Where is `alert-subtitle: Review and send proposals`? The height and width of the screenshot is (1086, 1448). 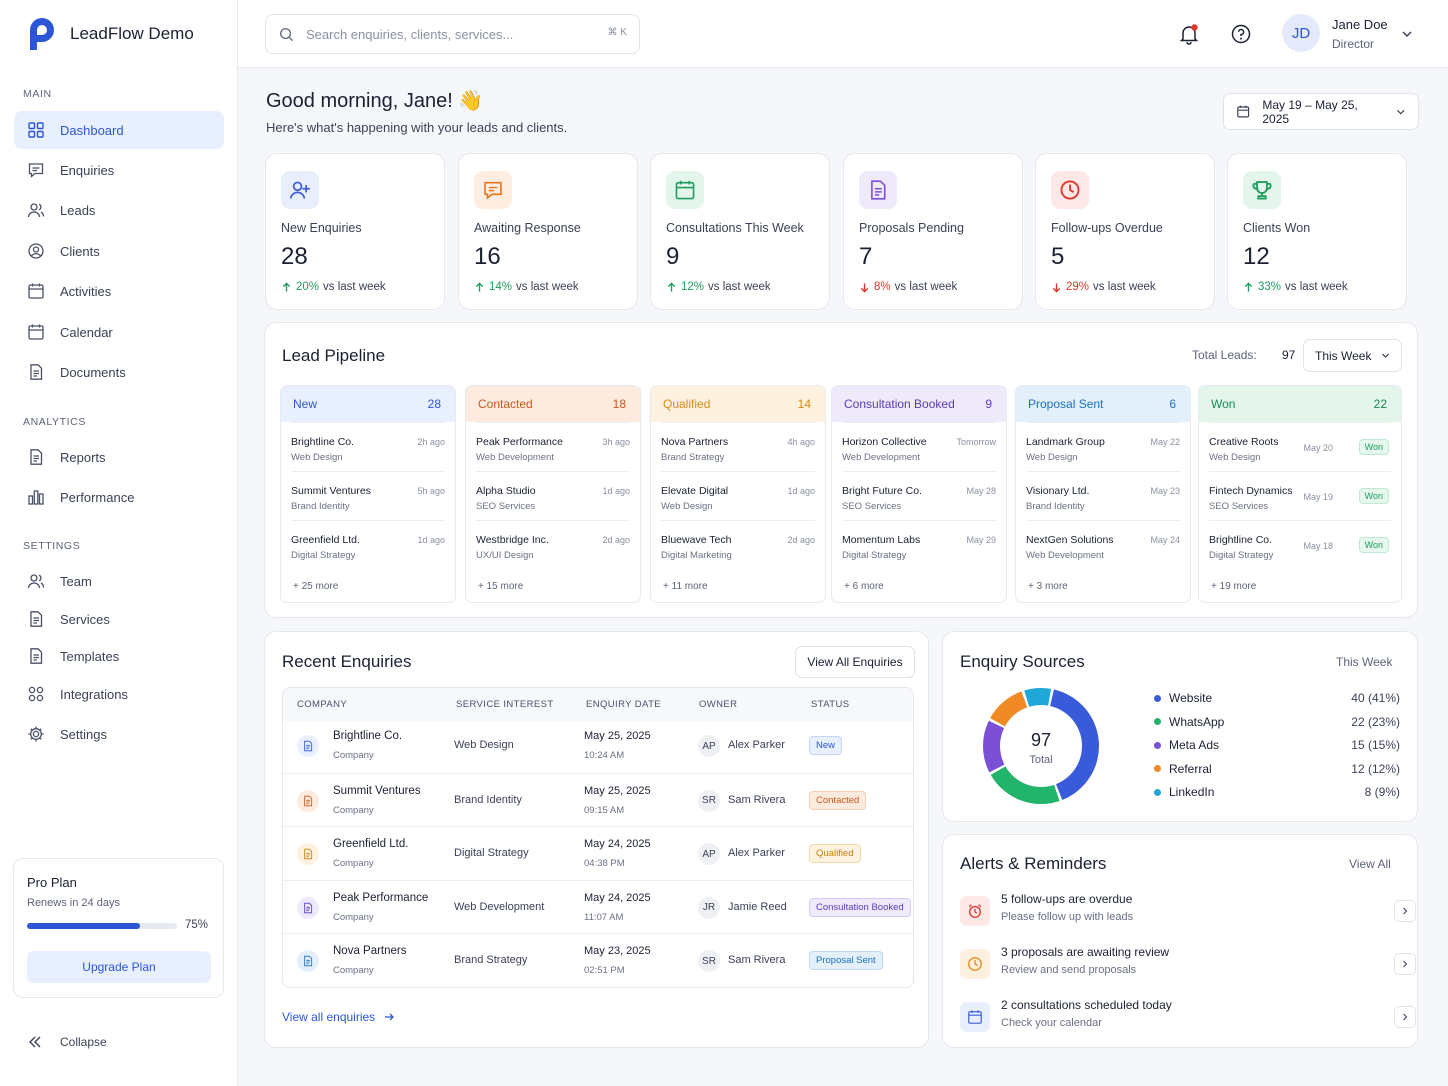 alert-subtitle: Review and send proposals is located at coordinates (1069, 970).